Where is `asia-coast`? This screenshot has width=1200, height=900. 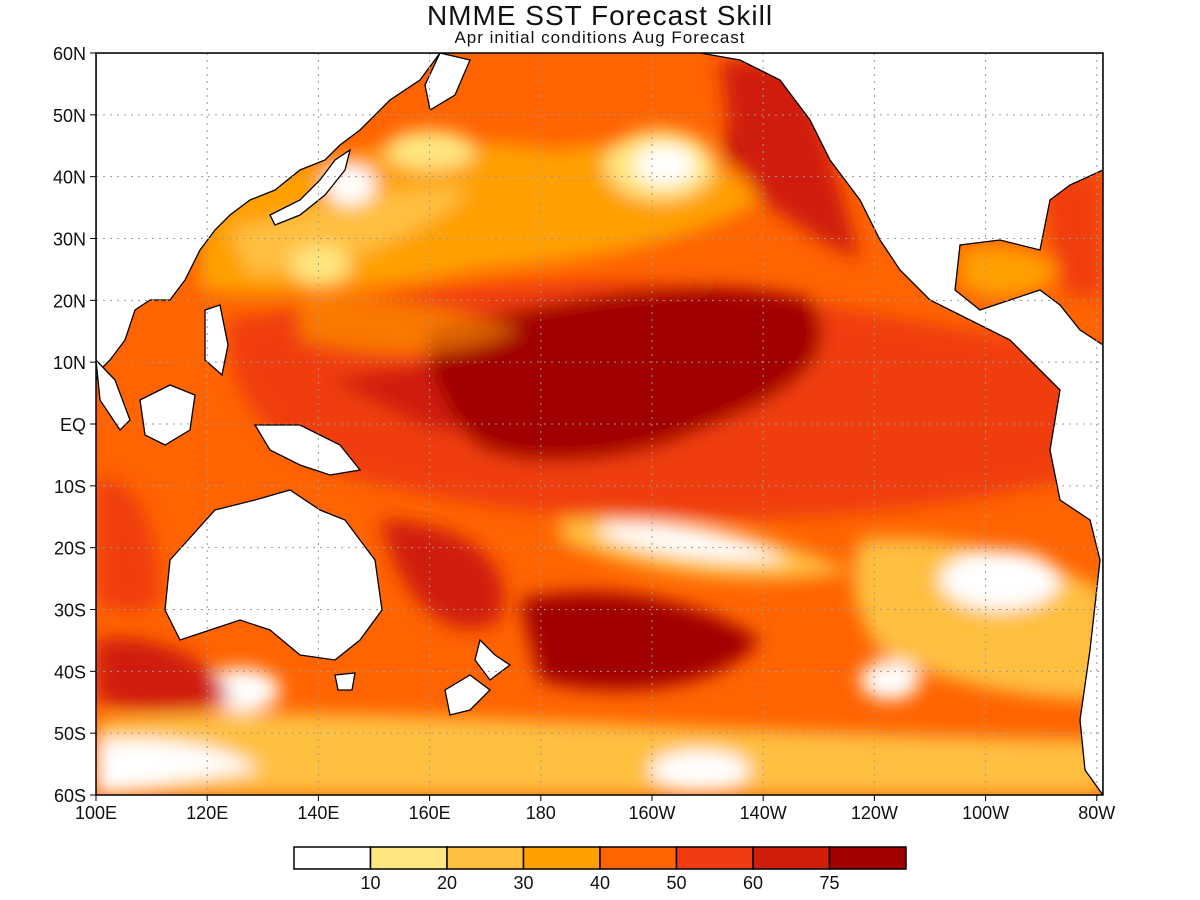
asia-coast is located at coordinates (268, 217).